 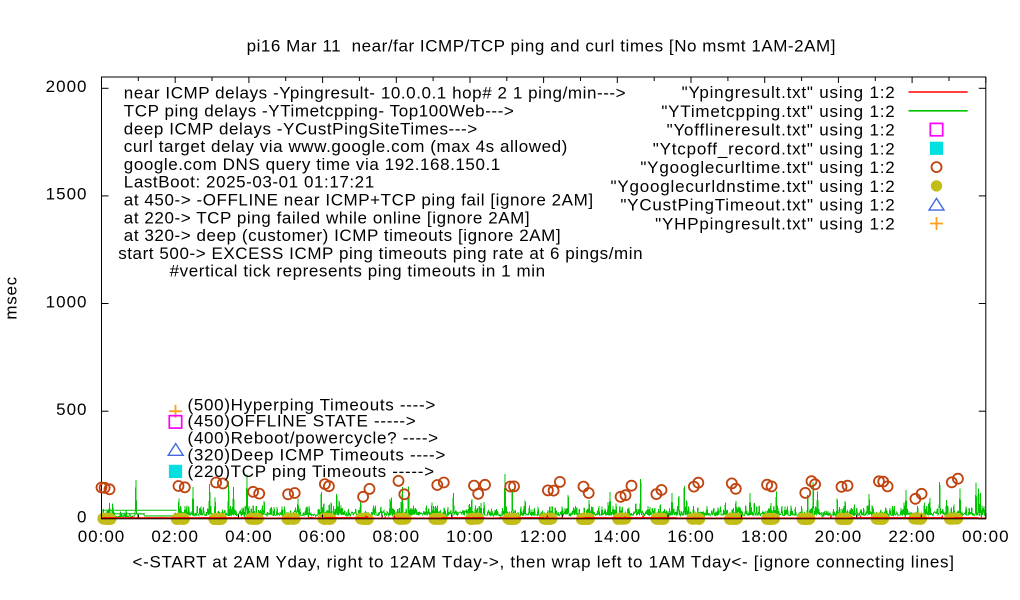 What do you see at coordinates (311, 471) in the screenshot?
I see `svg-text: (220)TCP ping Timeouts ----->` at bounding box center [311, 471].